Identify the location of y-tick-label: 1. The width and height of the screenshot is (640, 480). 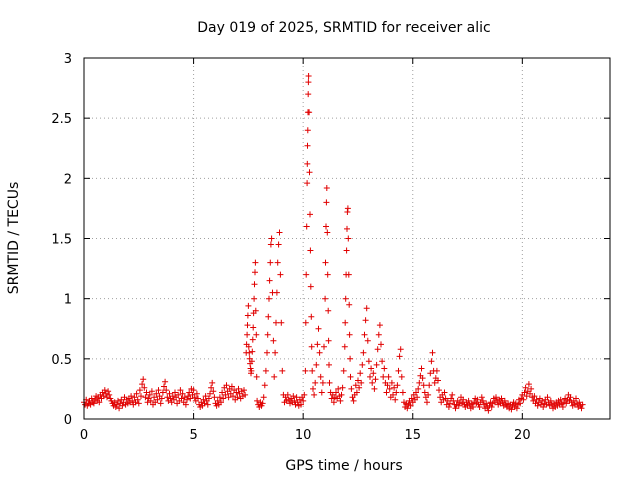
(68, 300).